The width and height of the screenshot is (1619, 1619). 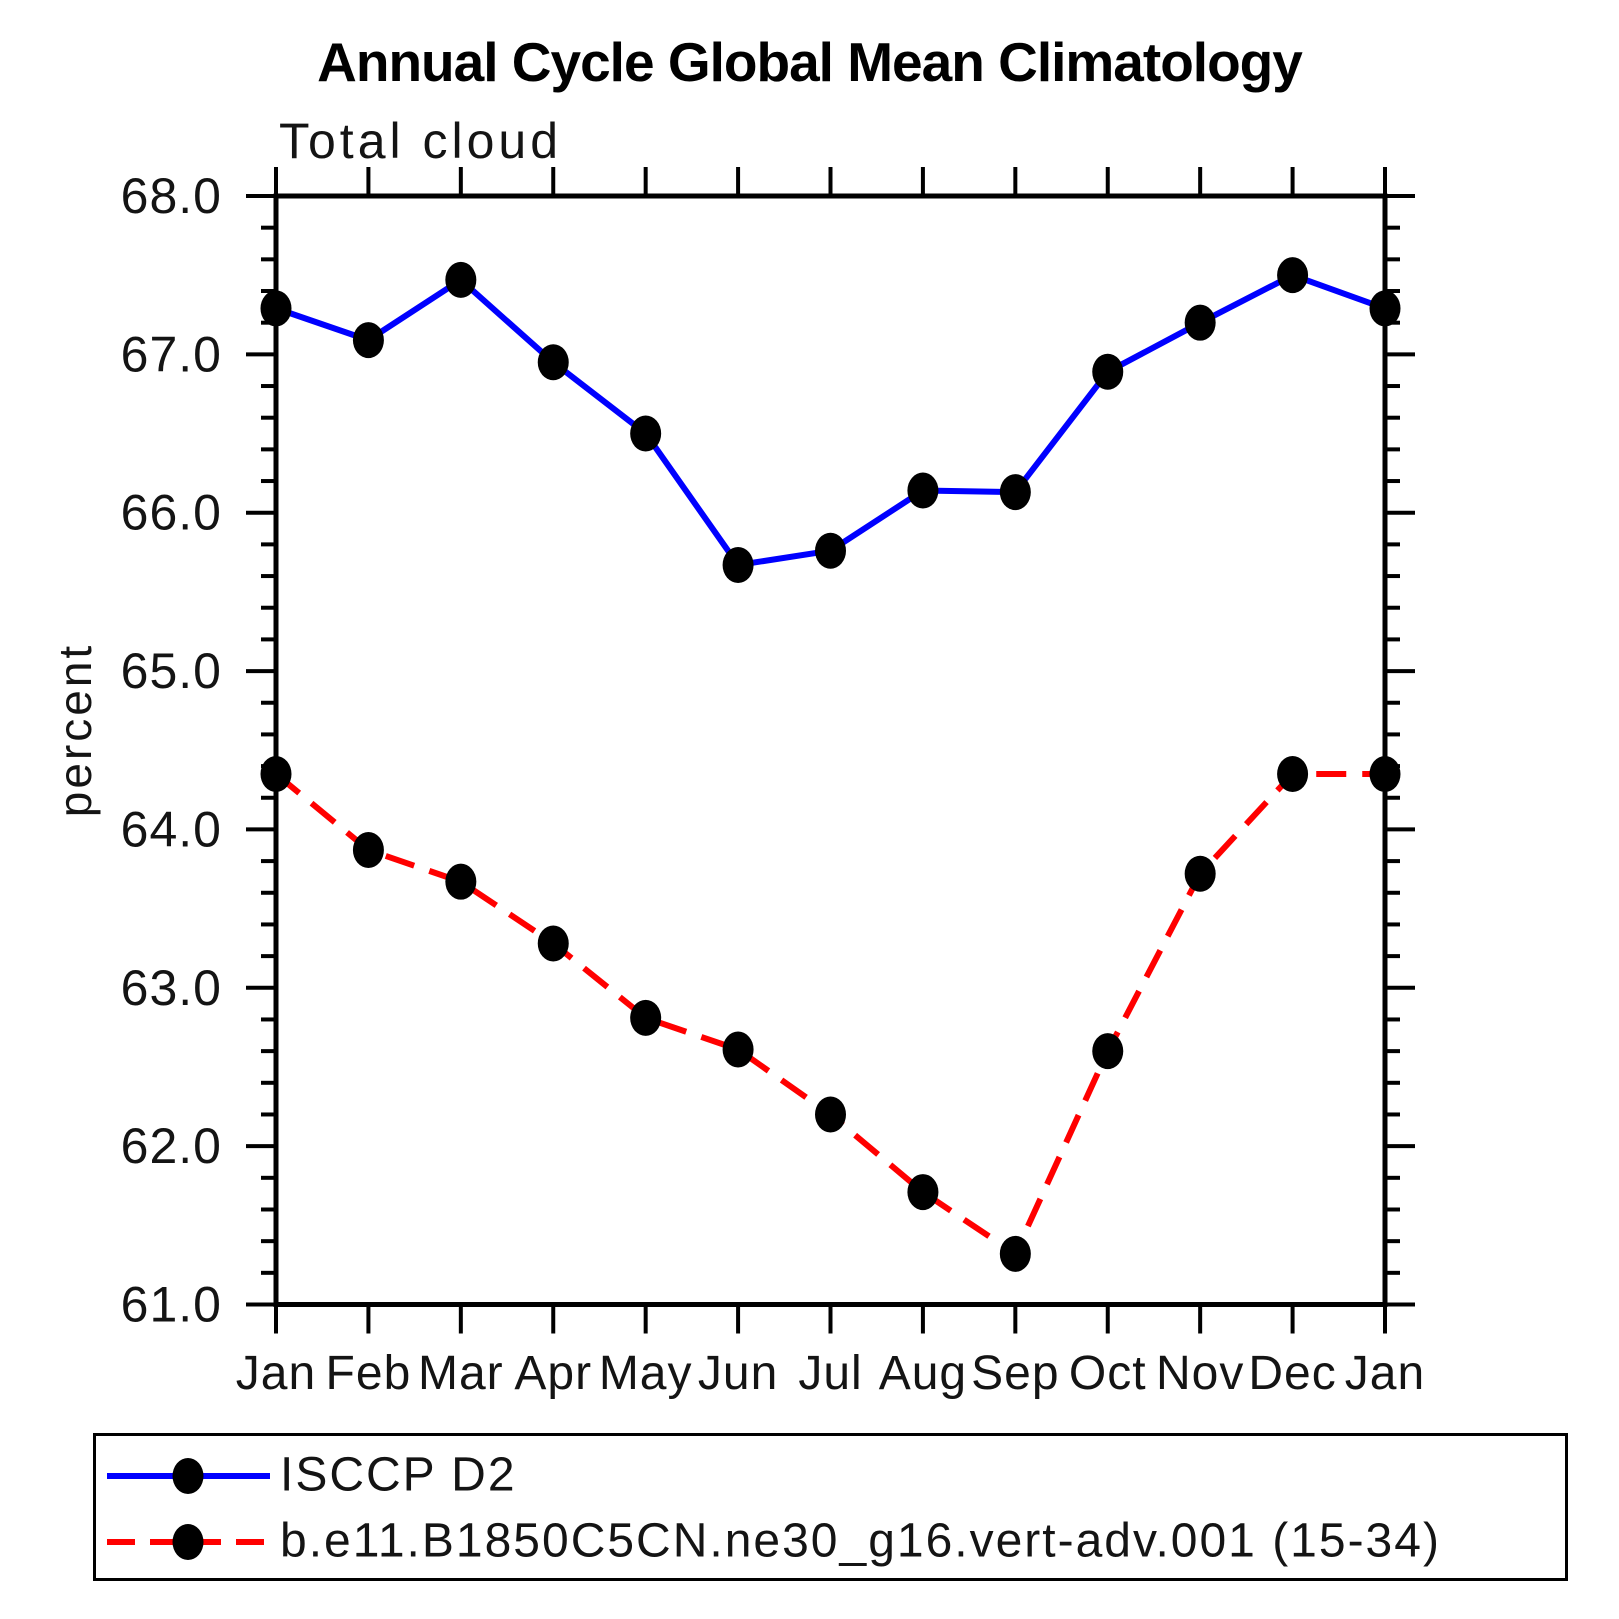 What do you see at coordinates (369, 1373) in the screenshot?
I see `x-axis-month-label: Feb` at bounding box center [369, 1373].